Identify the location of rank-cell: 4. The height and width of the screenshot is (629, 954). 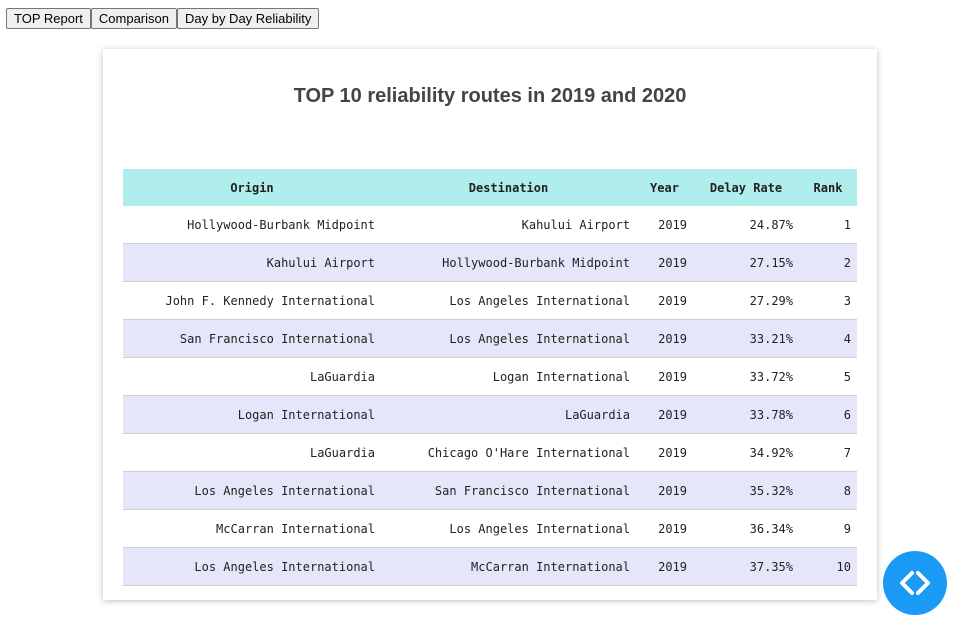
(828, 338).